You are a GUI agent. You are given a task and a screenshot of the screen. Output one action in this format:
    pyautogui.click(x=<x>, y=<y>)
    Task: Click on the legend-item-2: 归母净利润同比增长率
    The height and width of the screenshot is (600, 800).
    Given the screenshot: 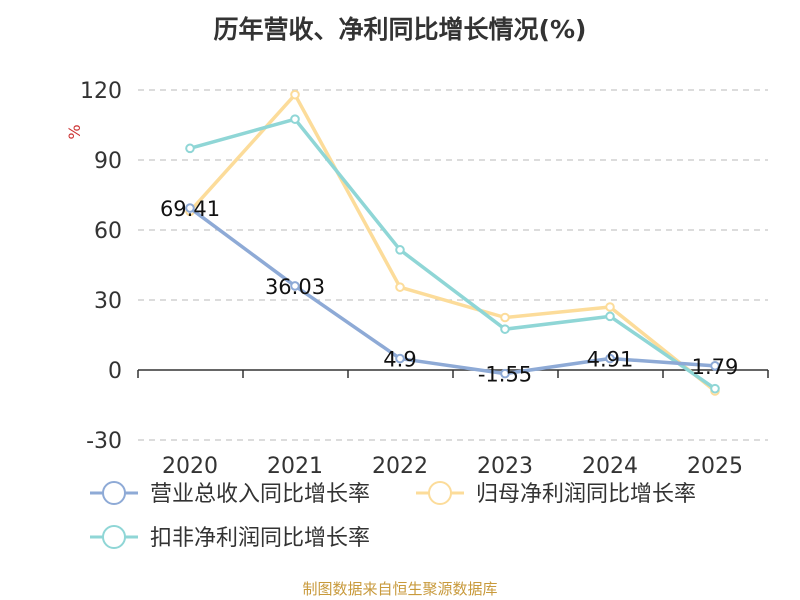 What is the action you would take?
    pyautogui.click(x=556, y=494)
    